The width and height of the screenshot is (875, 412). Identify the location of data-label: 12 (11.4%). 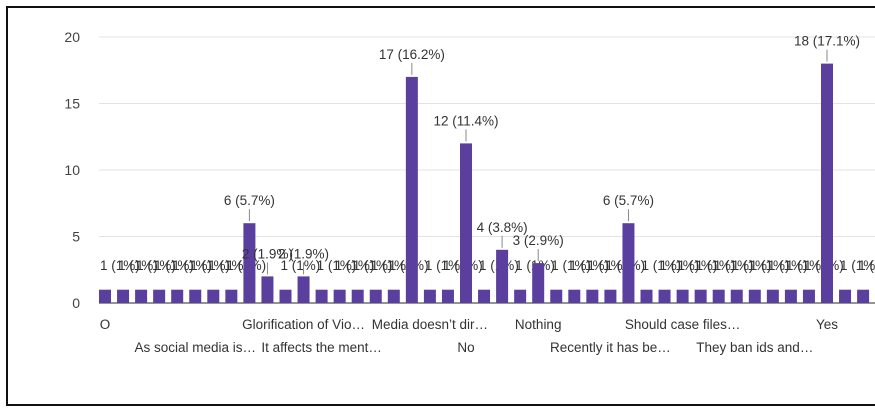
(465, 120).